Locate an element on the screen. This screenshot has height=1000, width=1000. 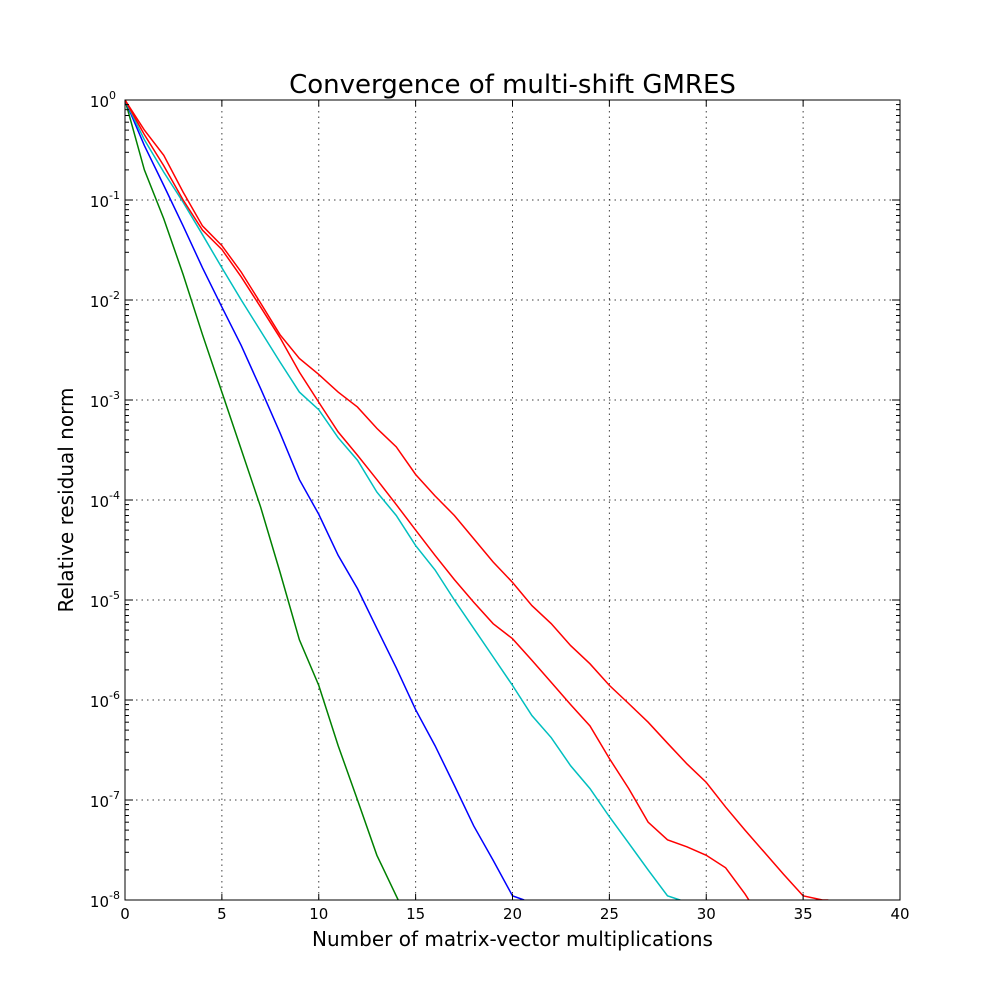
x-tick-label: 40 is located at coordinates (899, 914).